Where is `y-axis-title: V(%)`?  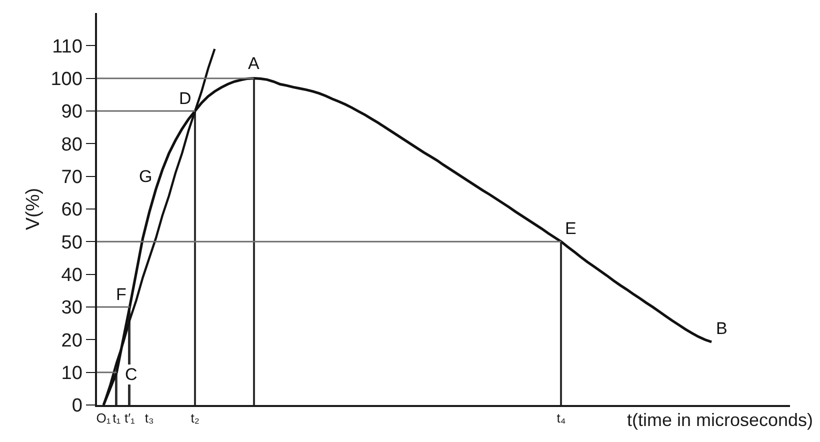
y-axis-title: V(%) is located at coordinates (33, 209).